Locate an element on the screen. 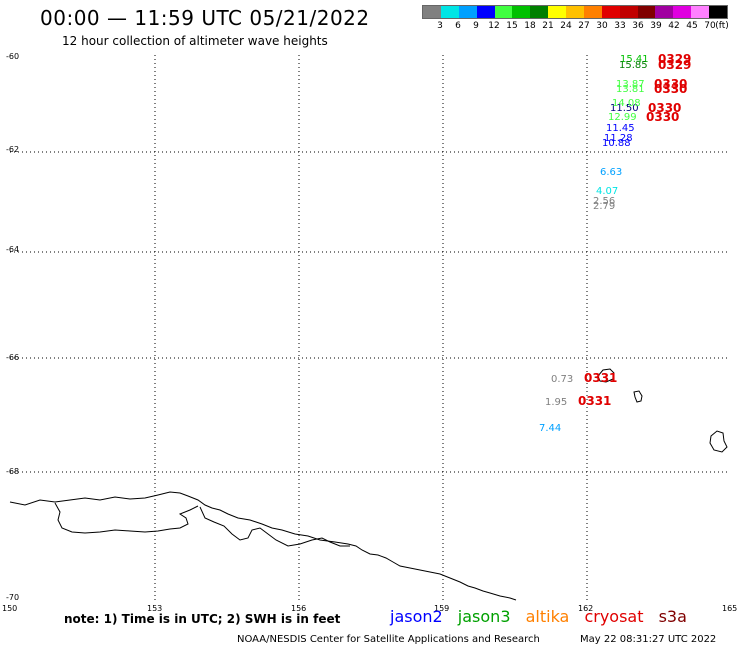 This screenshot has height=650, width=740. legend-tick-label: 18 is located at coordinates (530, 26).